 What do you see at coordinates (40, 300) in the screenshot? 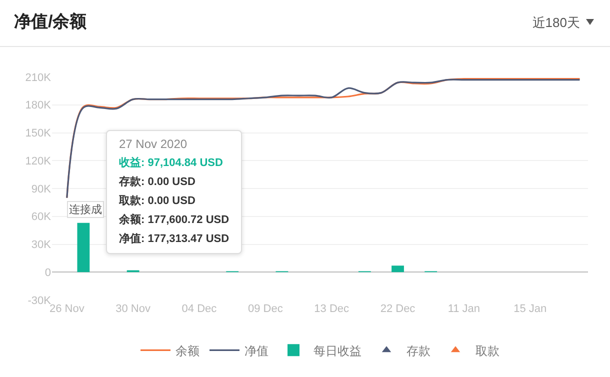
I see `y-tick-label: -30K` at bounding box center [40, 300].